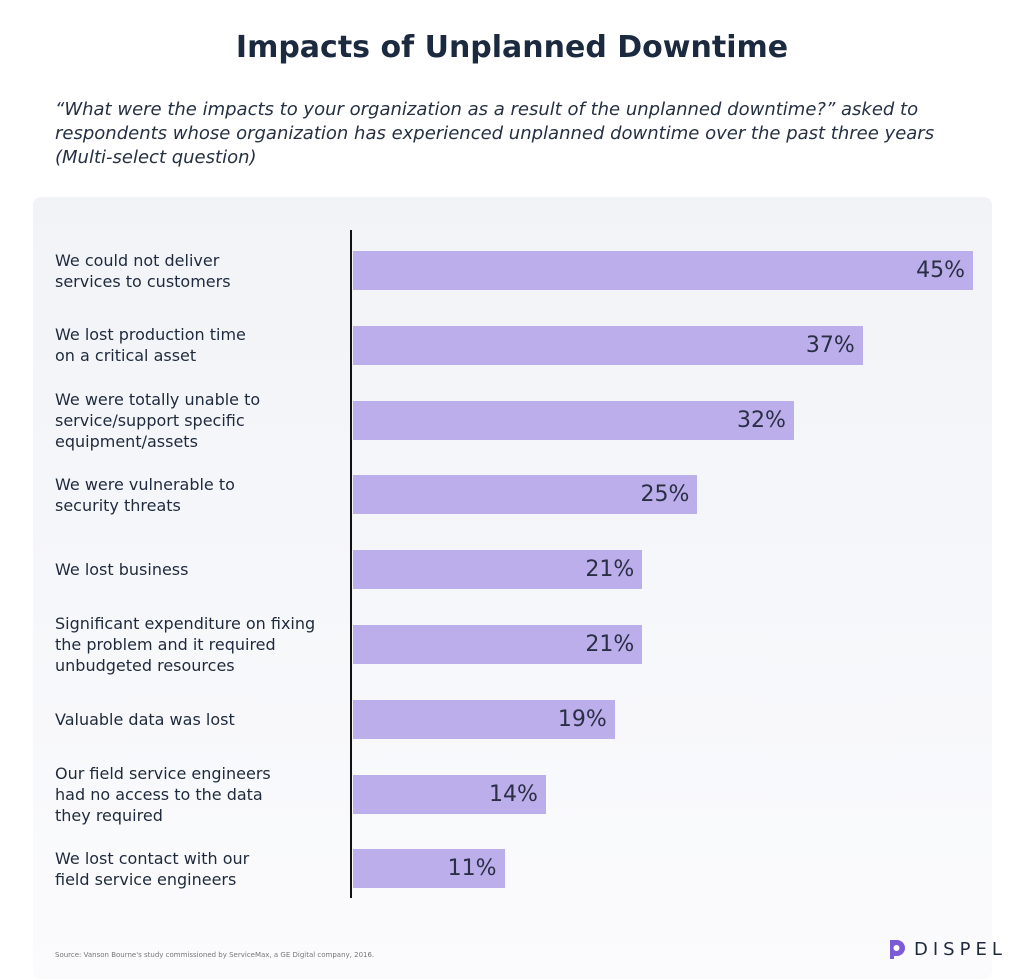 The width and height of the screenshot is (1024, 979). Describe the element at coordinates (513, 794) in the screenshot. I see `value-label: 14%` at that location.